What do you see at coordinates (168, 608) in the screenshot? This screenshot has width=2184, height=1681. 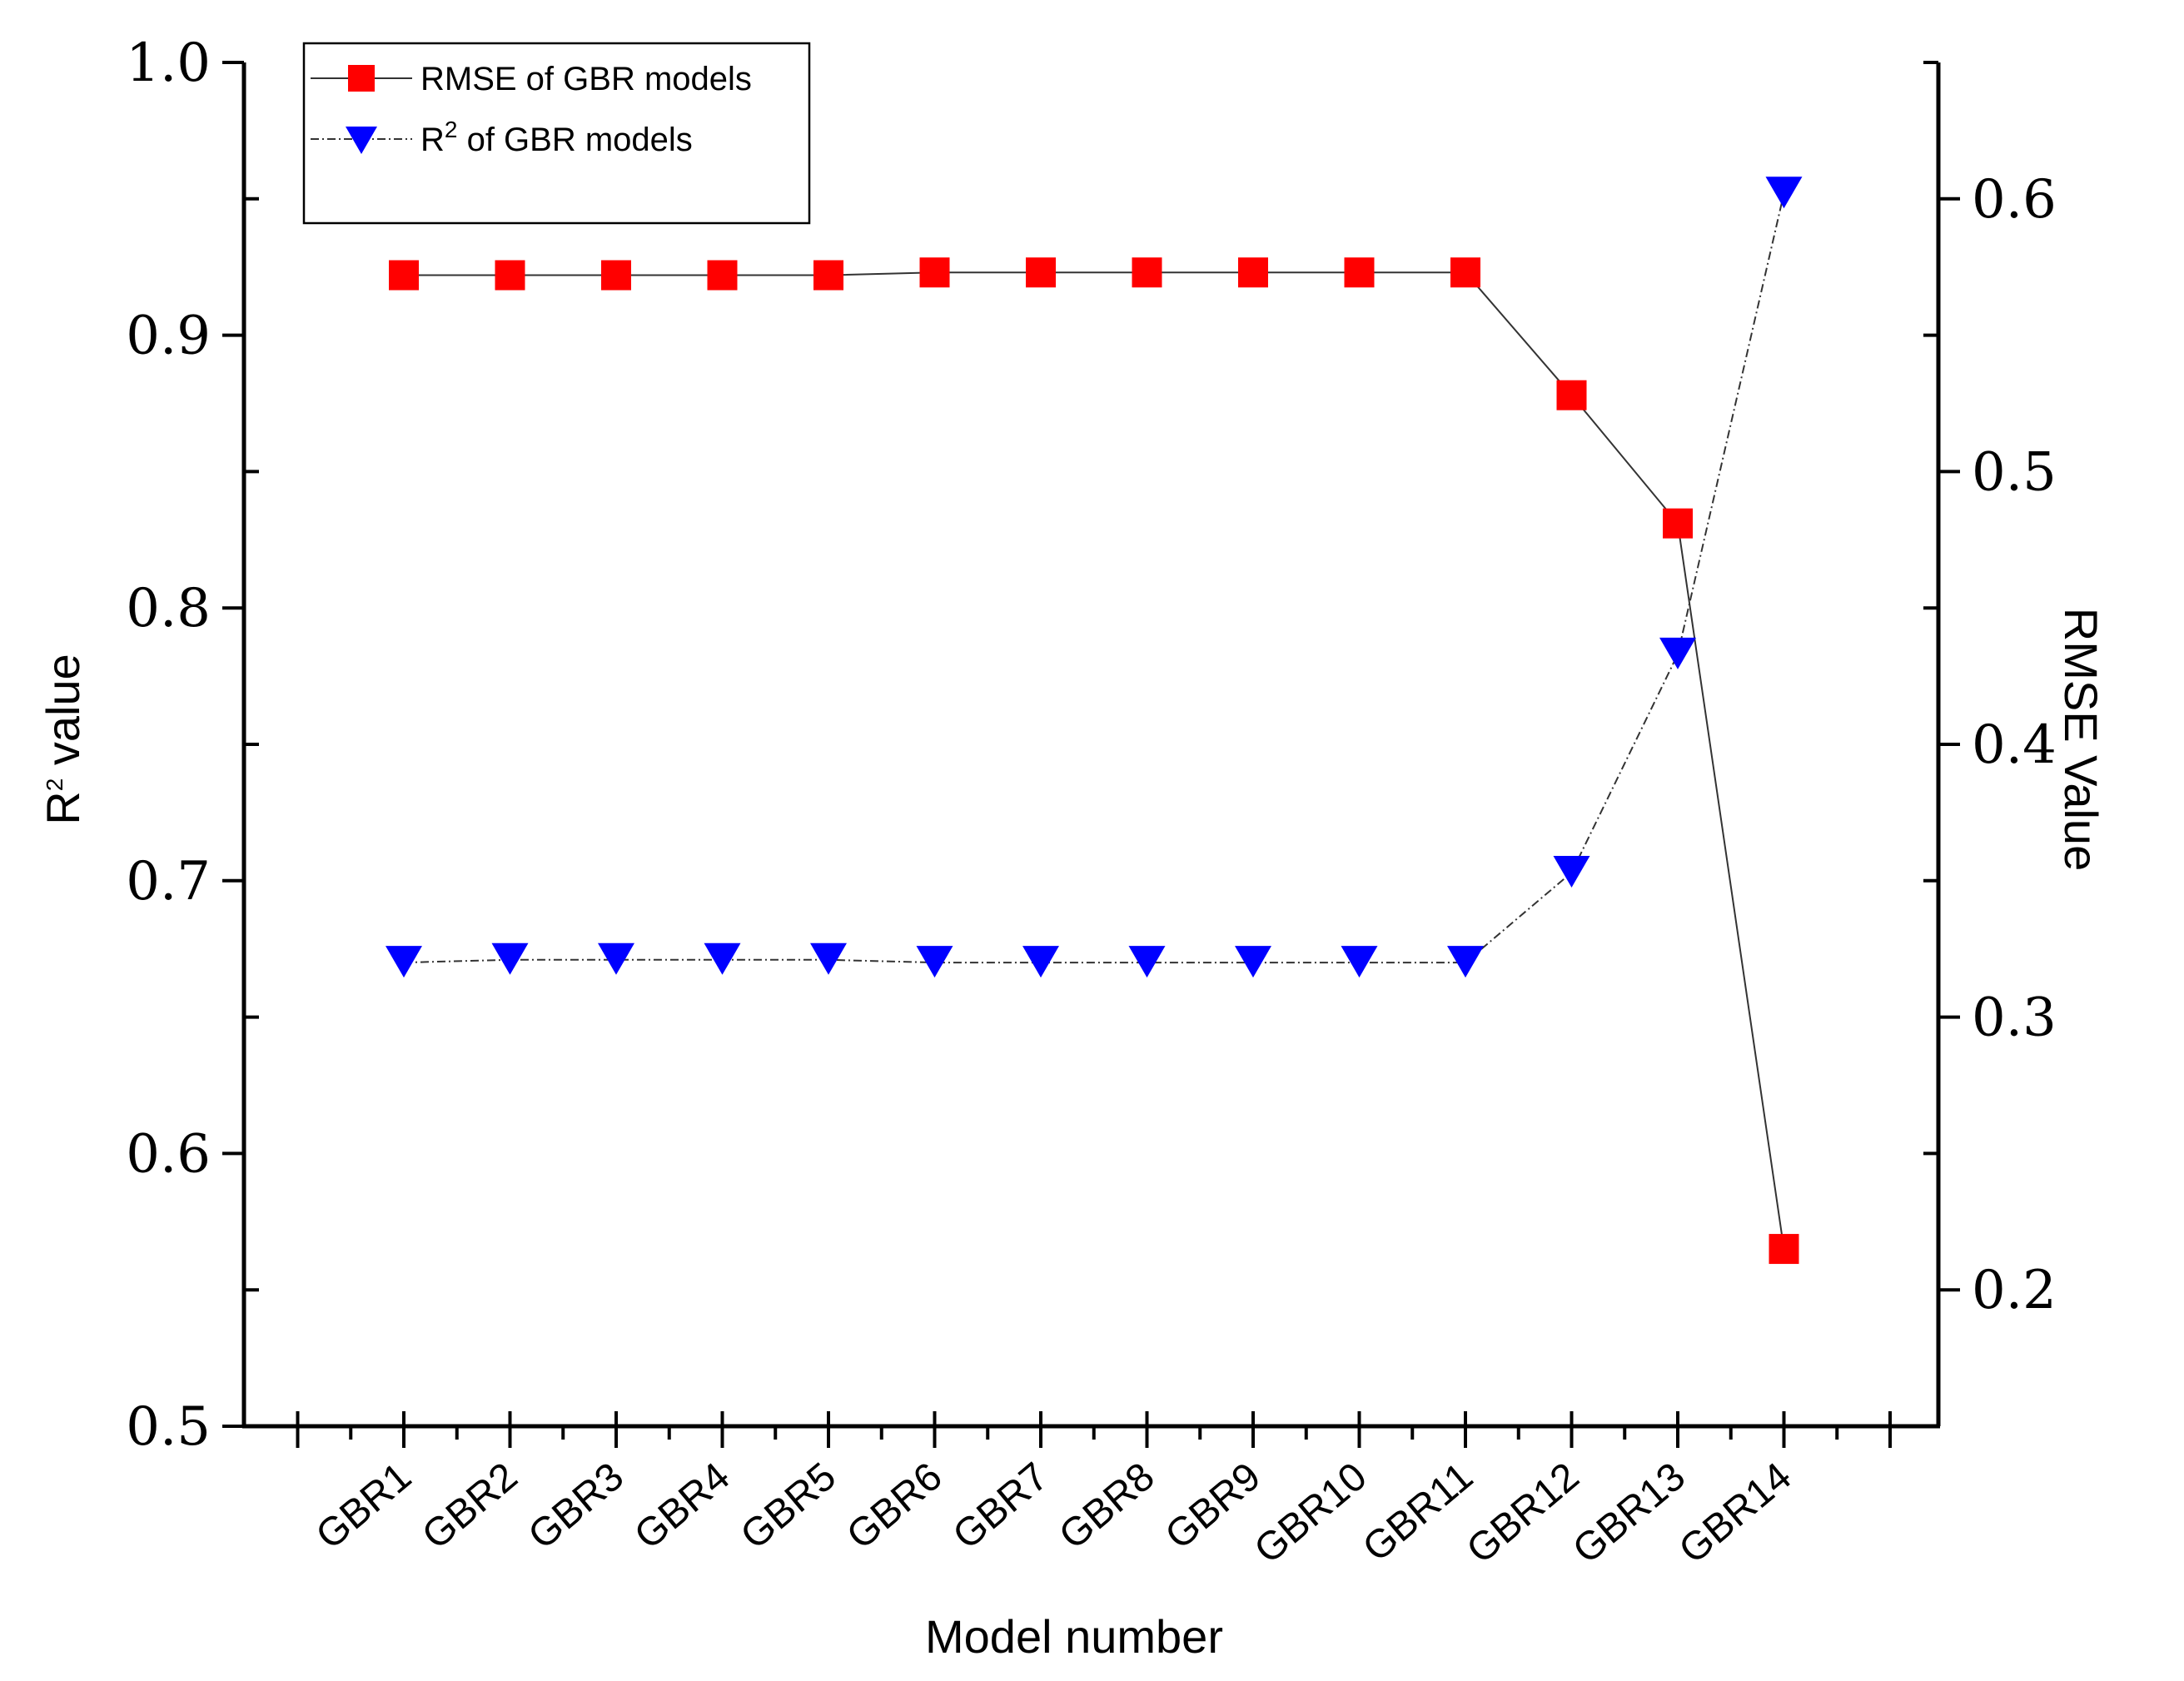 I see `y-left-tick-label: 0.8` at bounding box center [168, 608].